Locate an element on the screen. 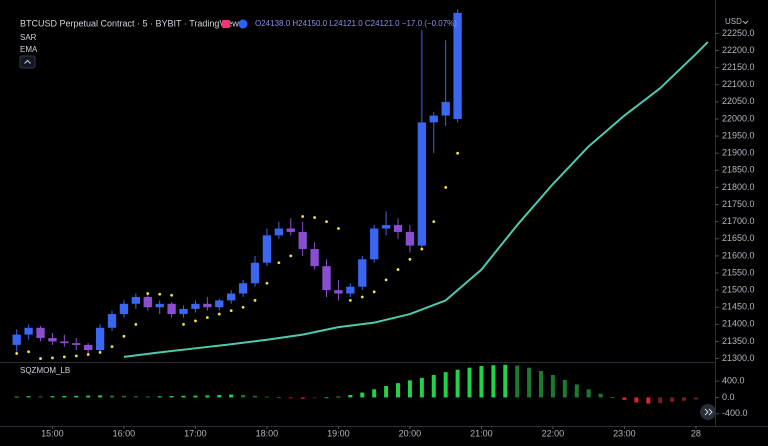 The height and width of the screenshot is (446, 768). y-tick-label: 22100.0 is located at coordinates (738, 84).